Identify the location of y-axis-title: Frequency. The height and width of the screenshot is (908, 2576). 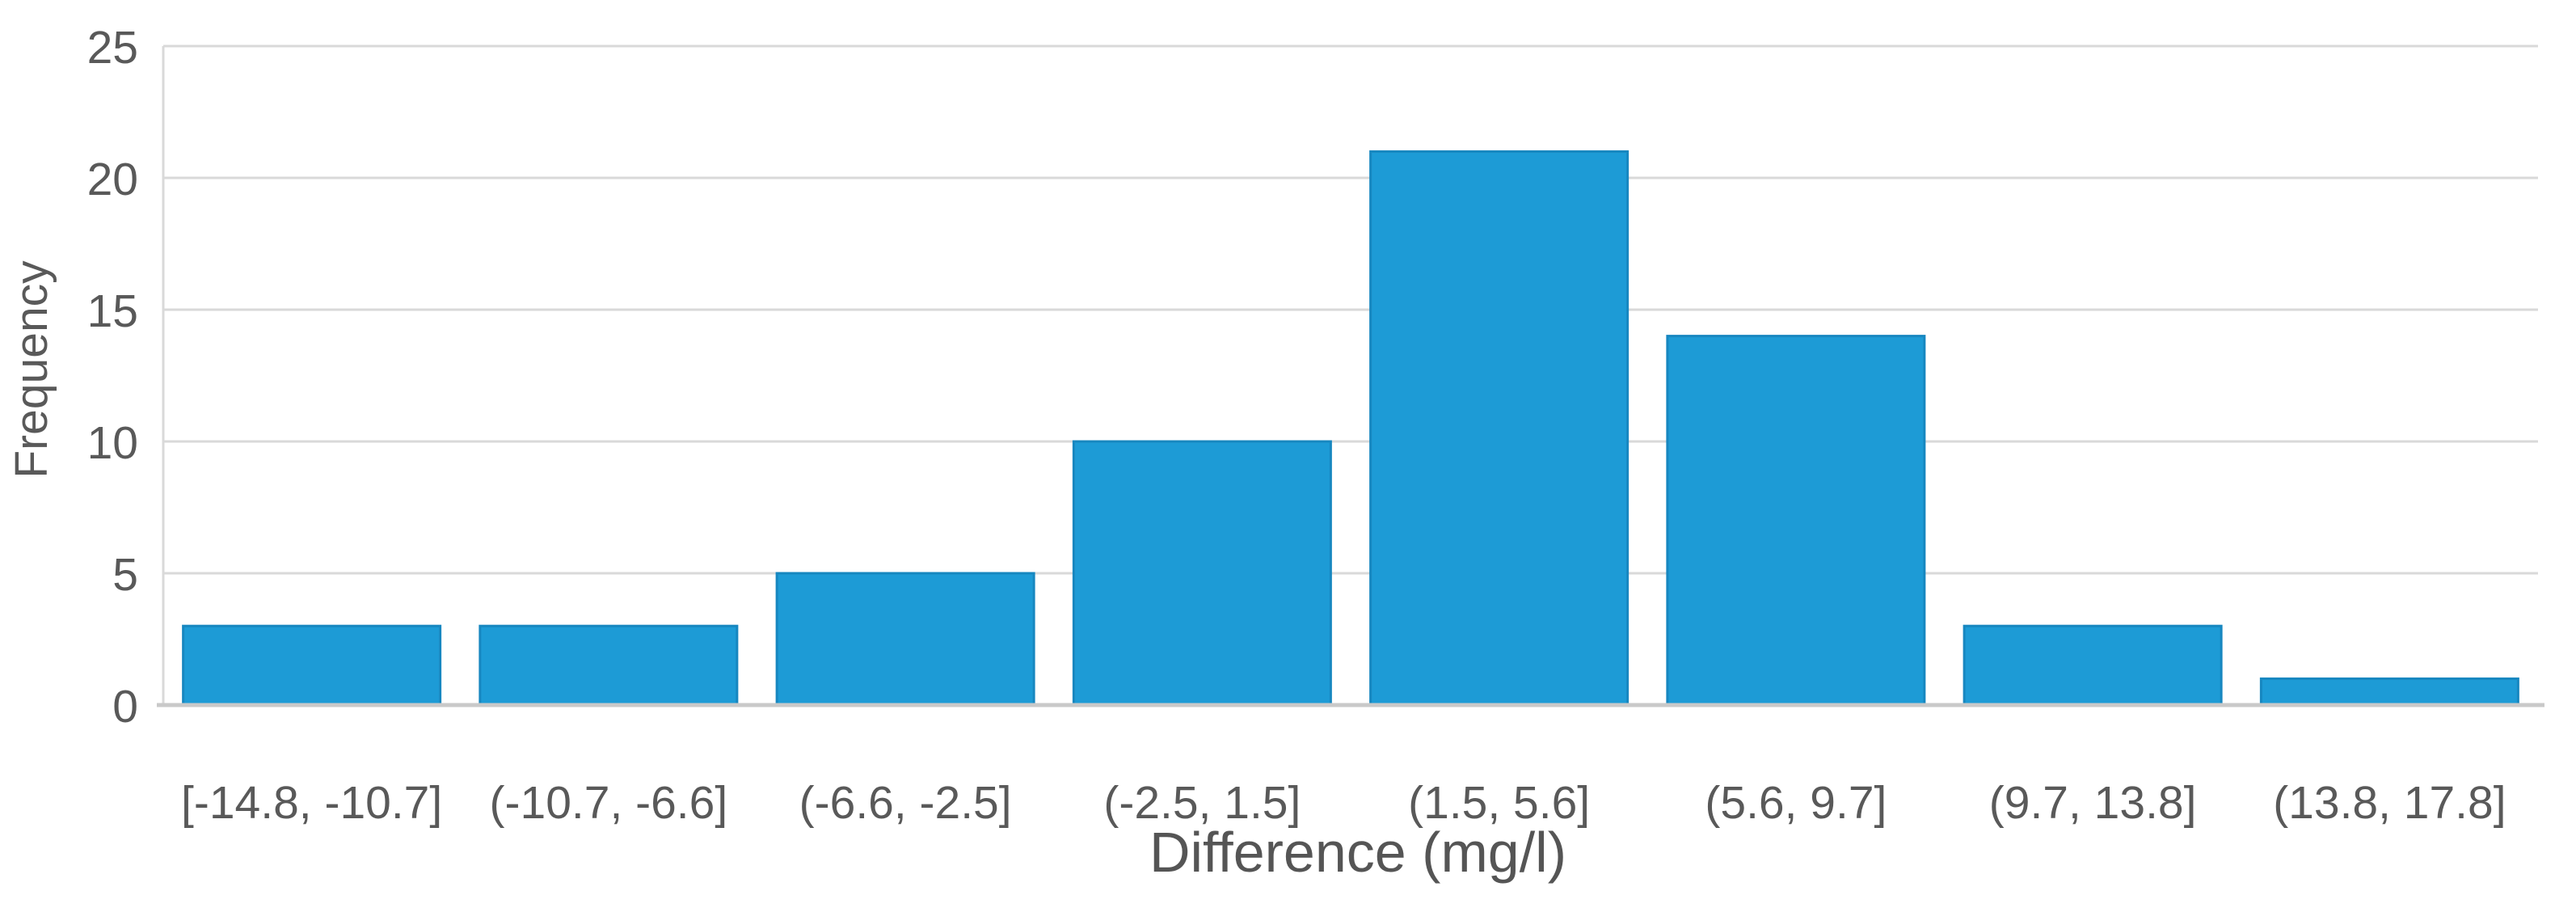
(31, 369).